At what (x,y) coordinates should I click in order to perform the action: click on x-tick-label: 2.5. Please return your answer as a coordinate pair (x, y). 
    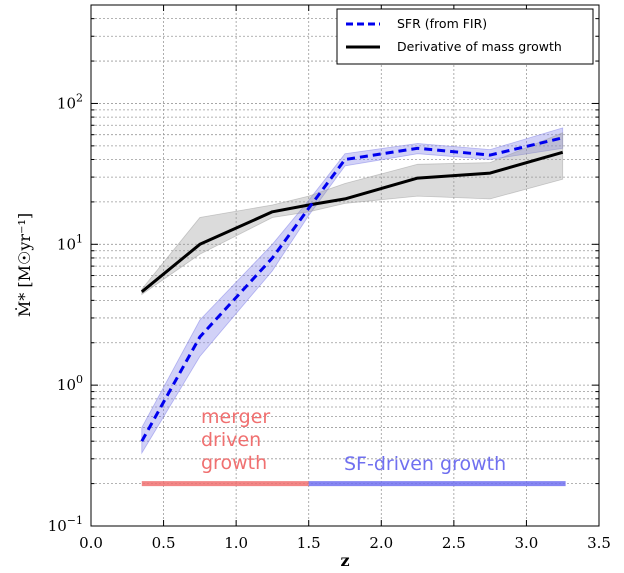
    Looking at the image, I should click on (454, 543).